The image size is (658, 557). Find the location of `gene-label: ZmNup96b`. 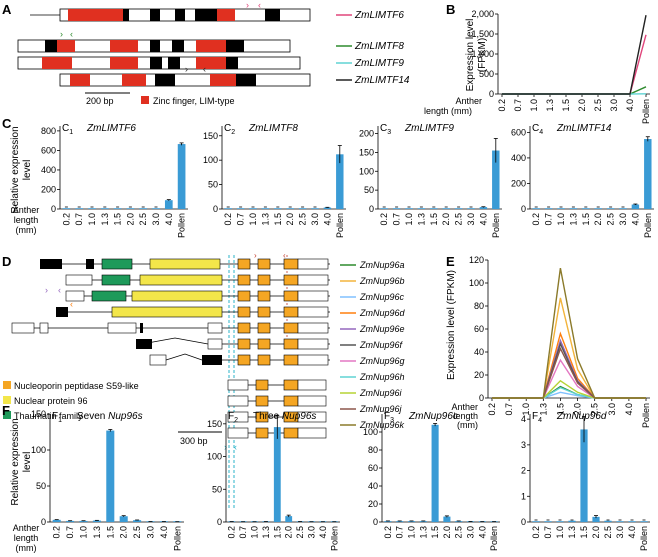

gene-label: ZmNup96b is located at coordinates (382, 281).